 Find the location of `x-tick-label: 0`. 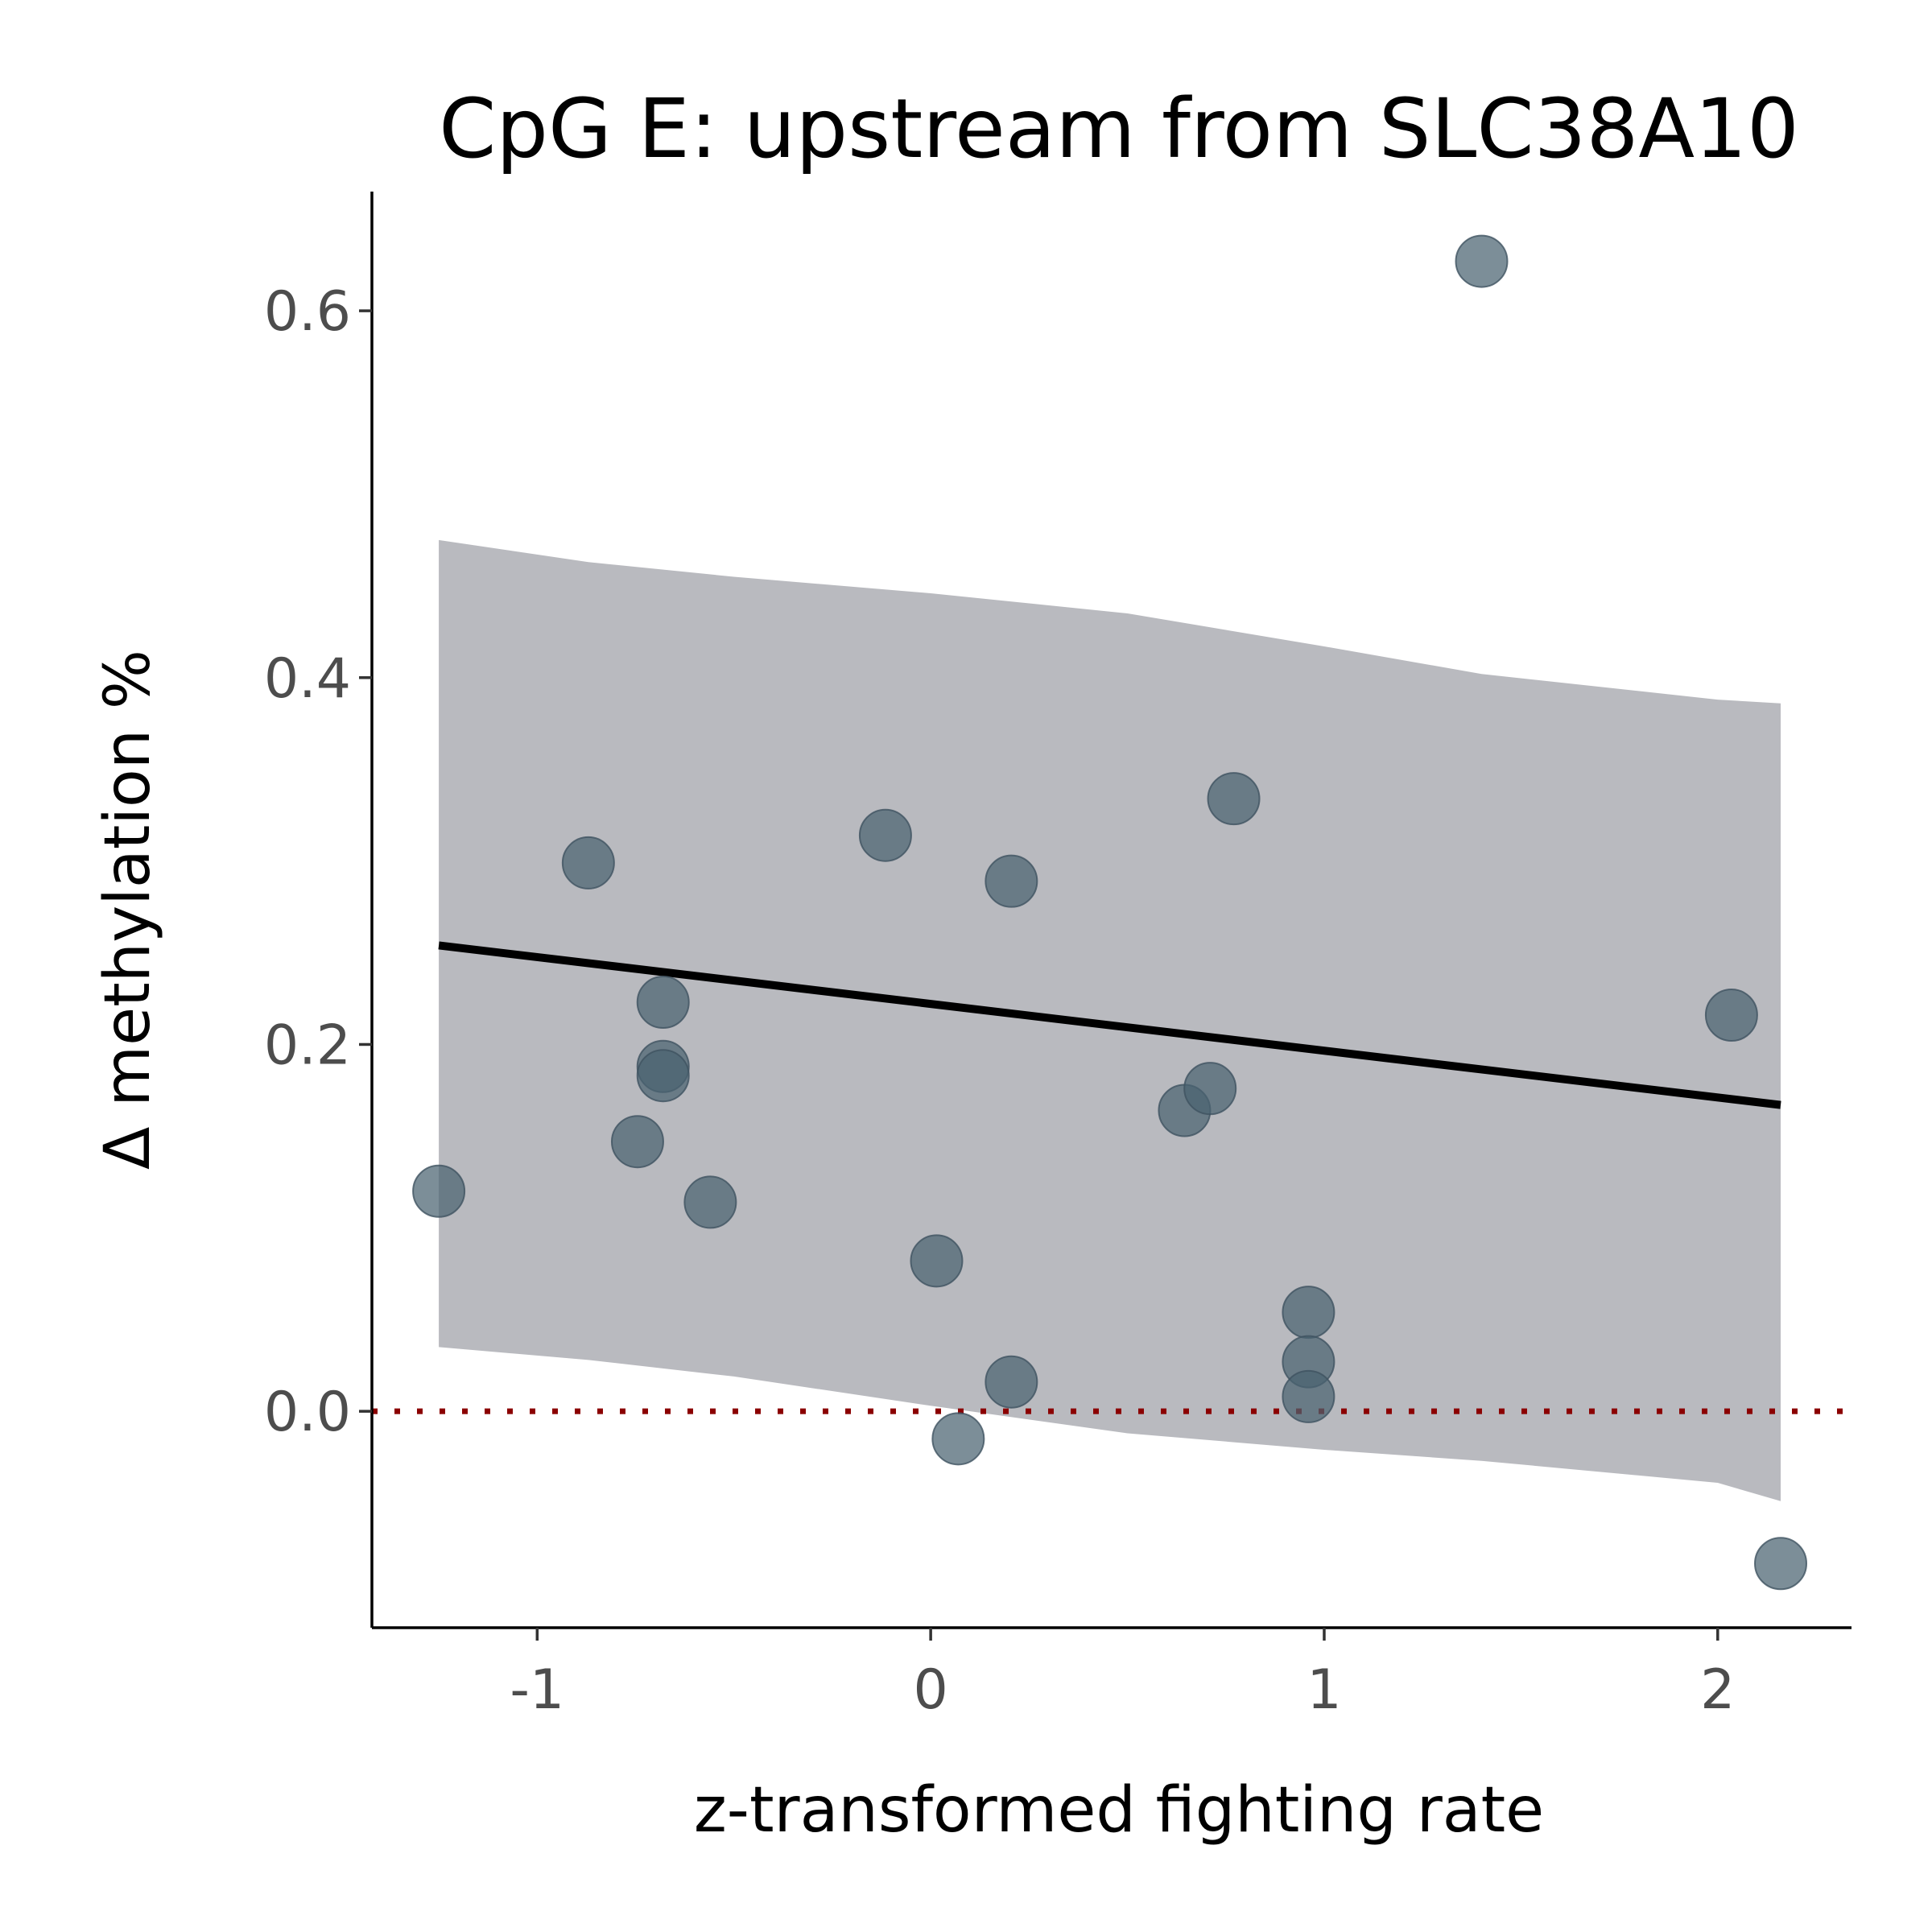

x-tick-label: 0 is located at coordinates (931, 1690).